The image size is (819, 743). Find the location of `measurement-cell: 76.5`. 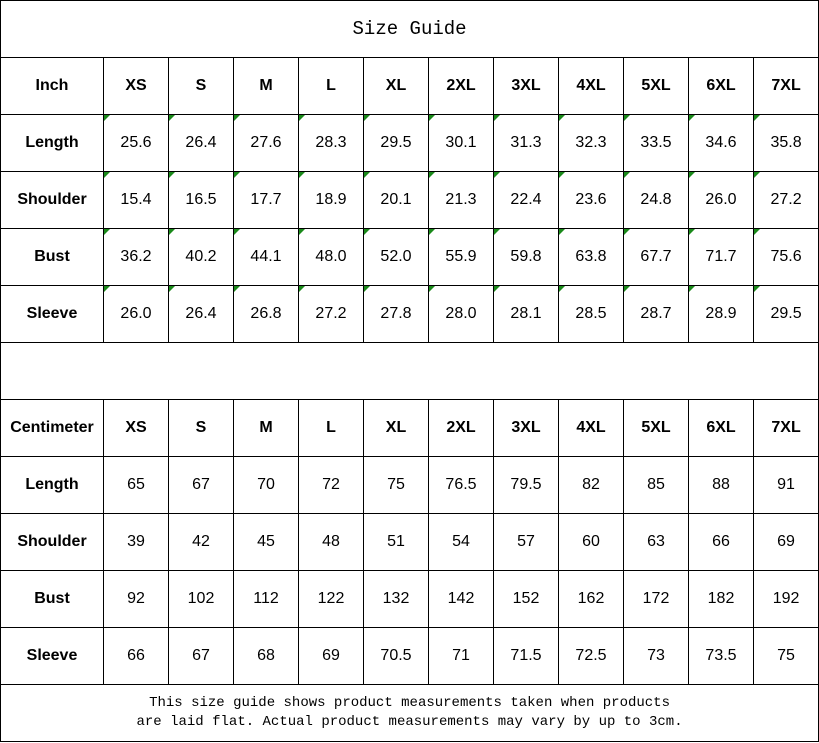

measurement-cell: 76.5 is located at coordinates (461, 485).